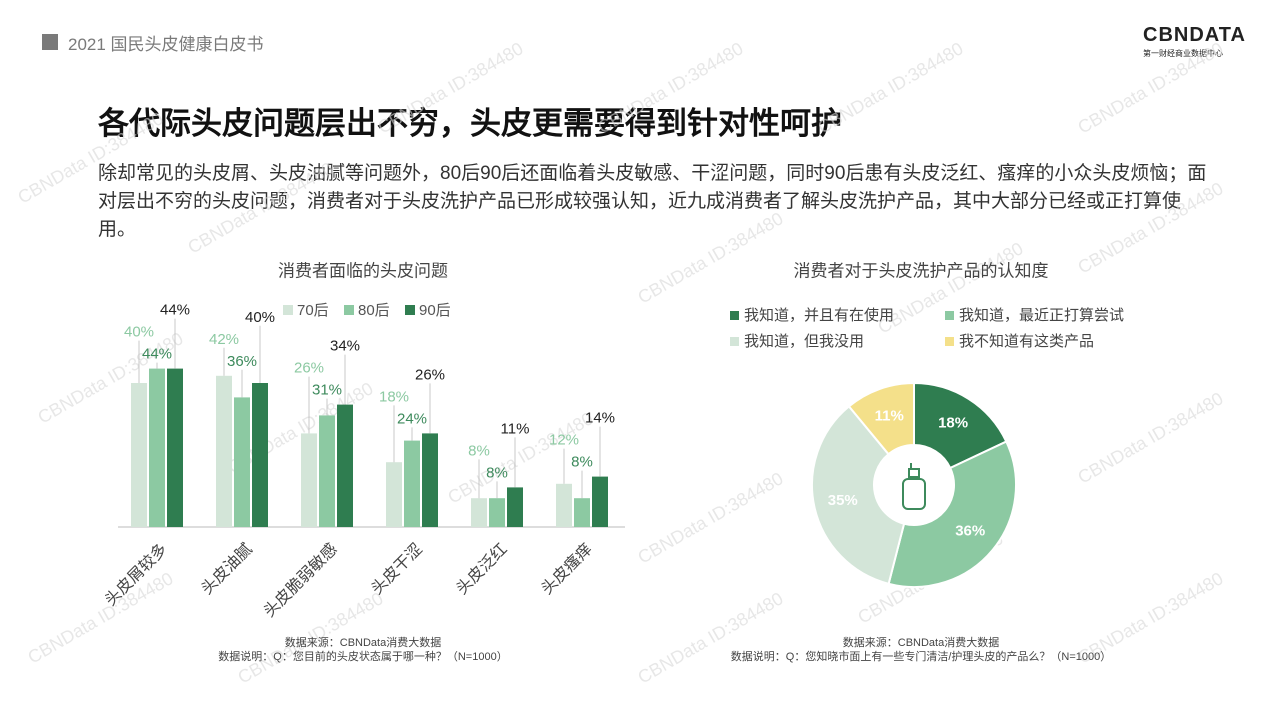  Describe the element at coordinates (412, 418) in the screenshot. I see `data-label: 24%` at that location.